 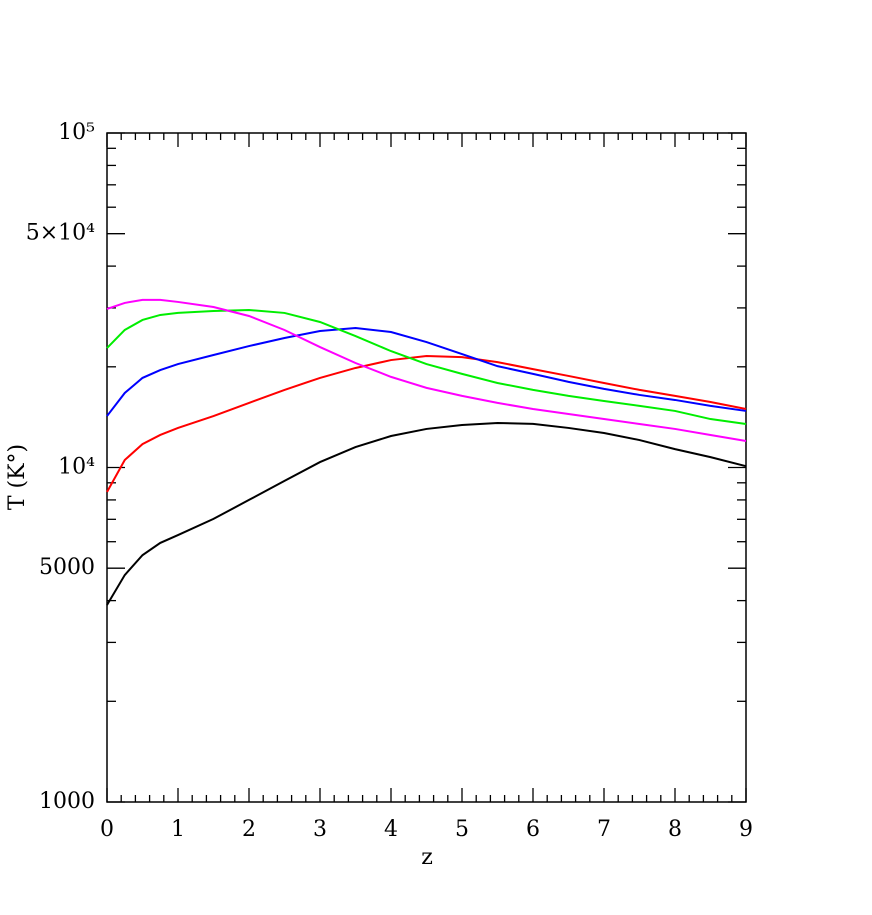 What do you see at coordinates (67, 567) in the screenshot?
I see `y-tick-label: 5000` at bounding box center [67, 567].